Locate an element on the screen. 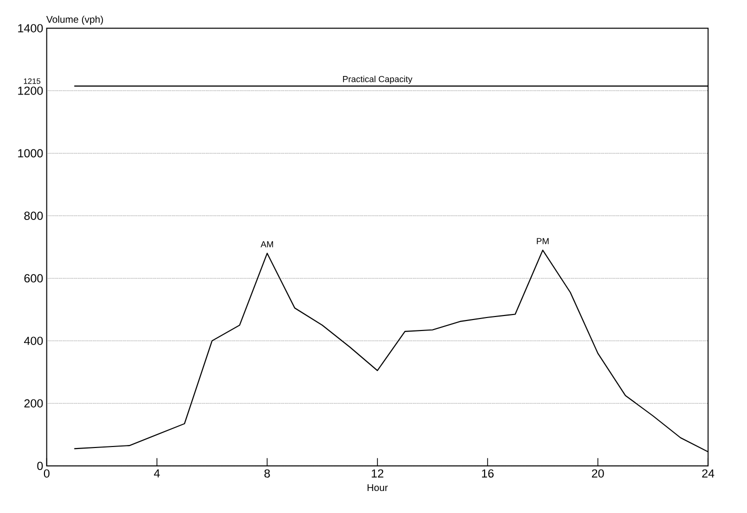 Image resolution: width=747 pixels, height=513 pixels. y-tick-label: 200 is located at coordinates (33, 403).